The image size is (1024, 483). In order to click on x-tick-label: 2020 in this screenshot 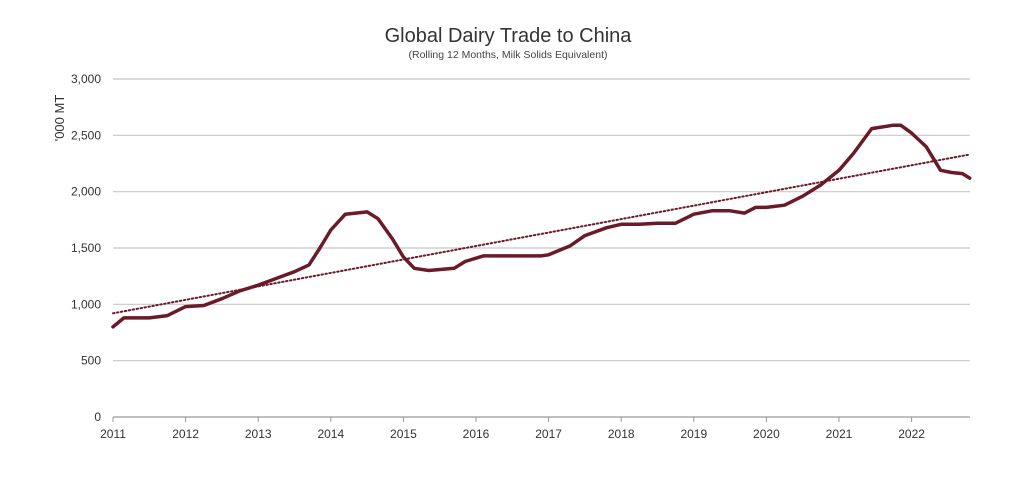, I will do `click(766, 434)`.